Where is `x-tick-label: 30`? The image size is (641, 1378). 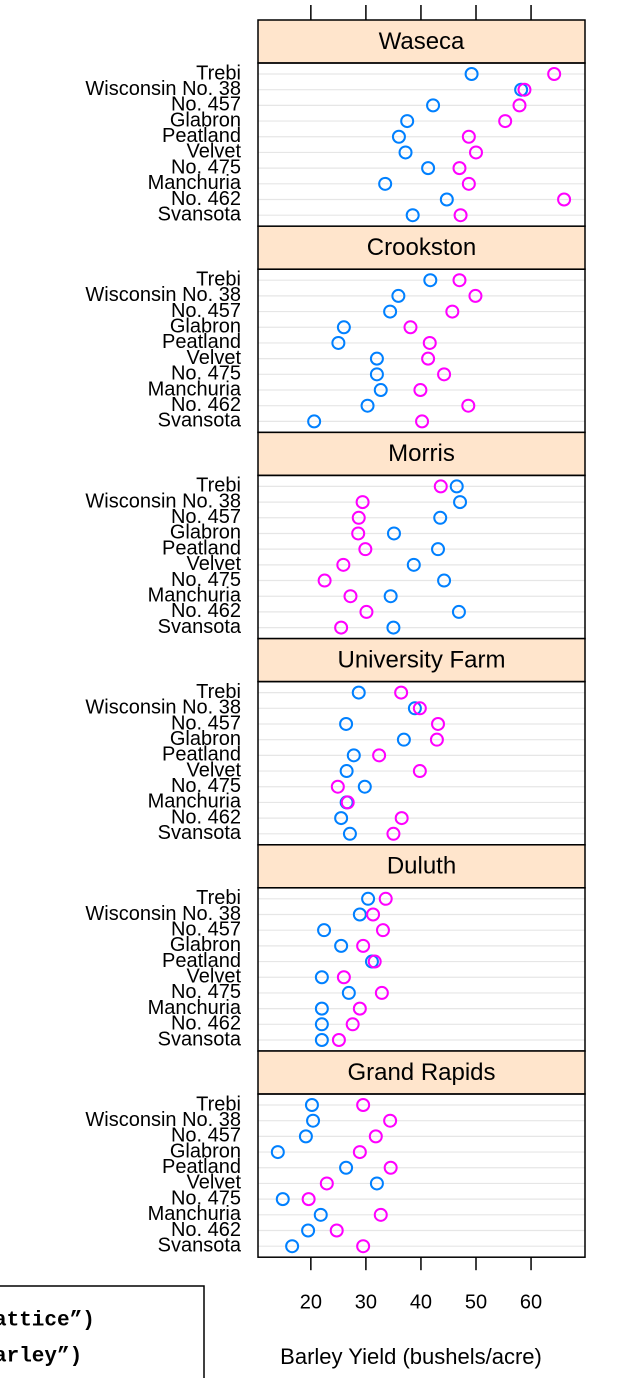
x-tick-label: 30 is located at coordinates (366, 1302).